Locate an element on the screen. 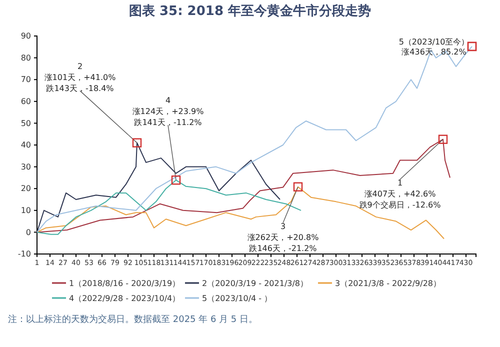 The image size is (500, 347). y-tick-label: 0 is located at coordinates (28, 232).